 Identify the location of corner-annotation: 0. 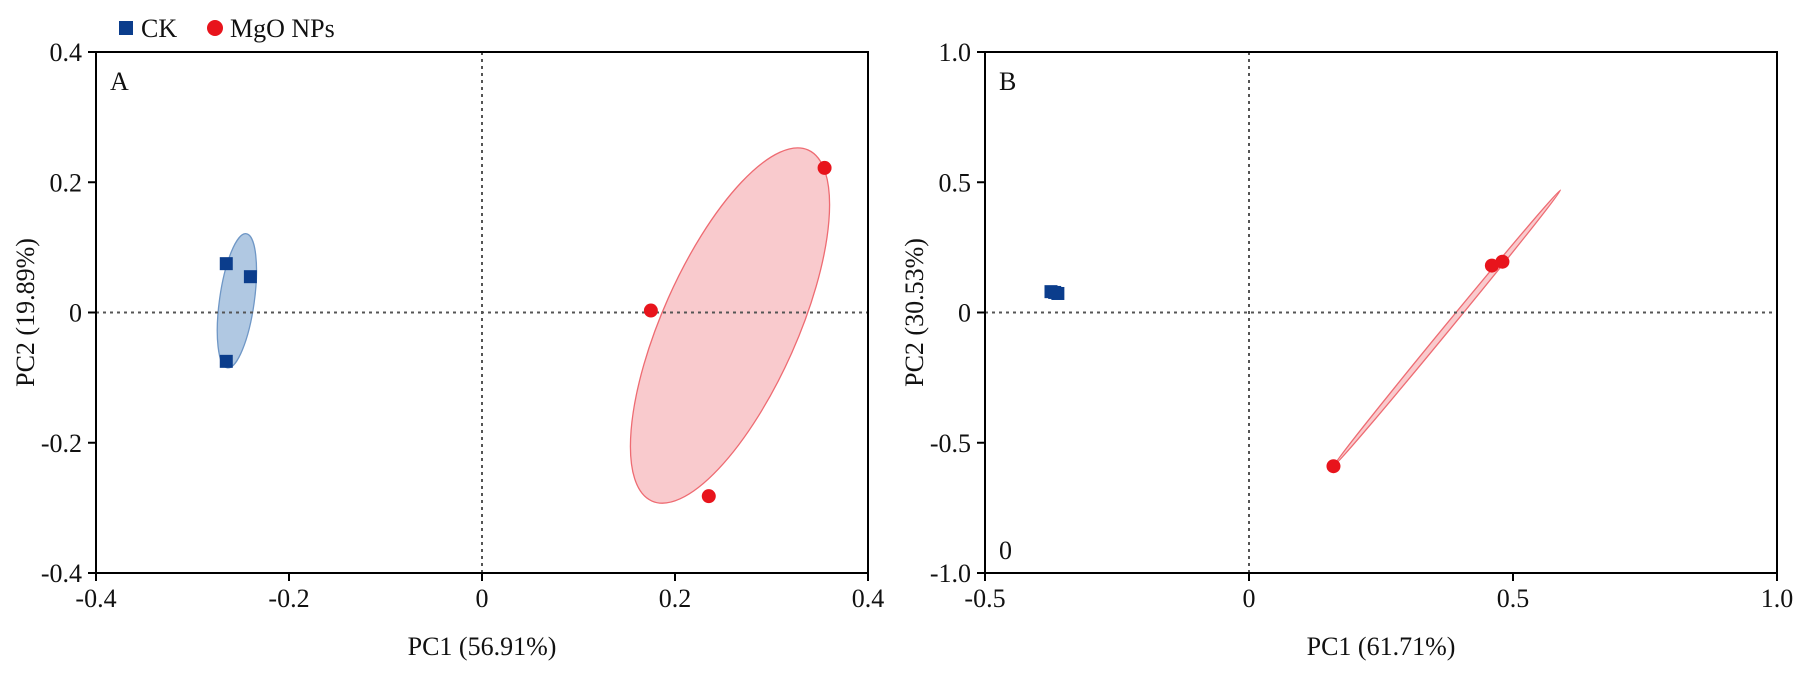
(1005, 550).